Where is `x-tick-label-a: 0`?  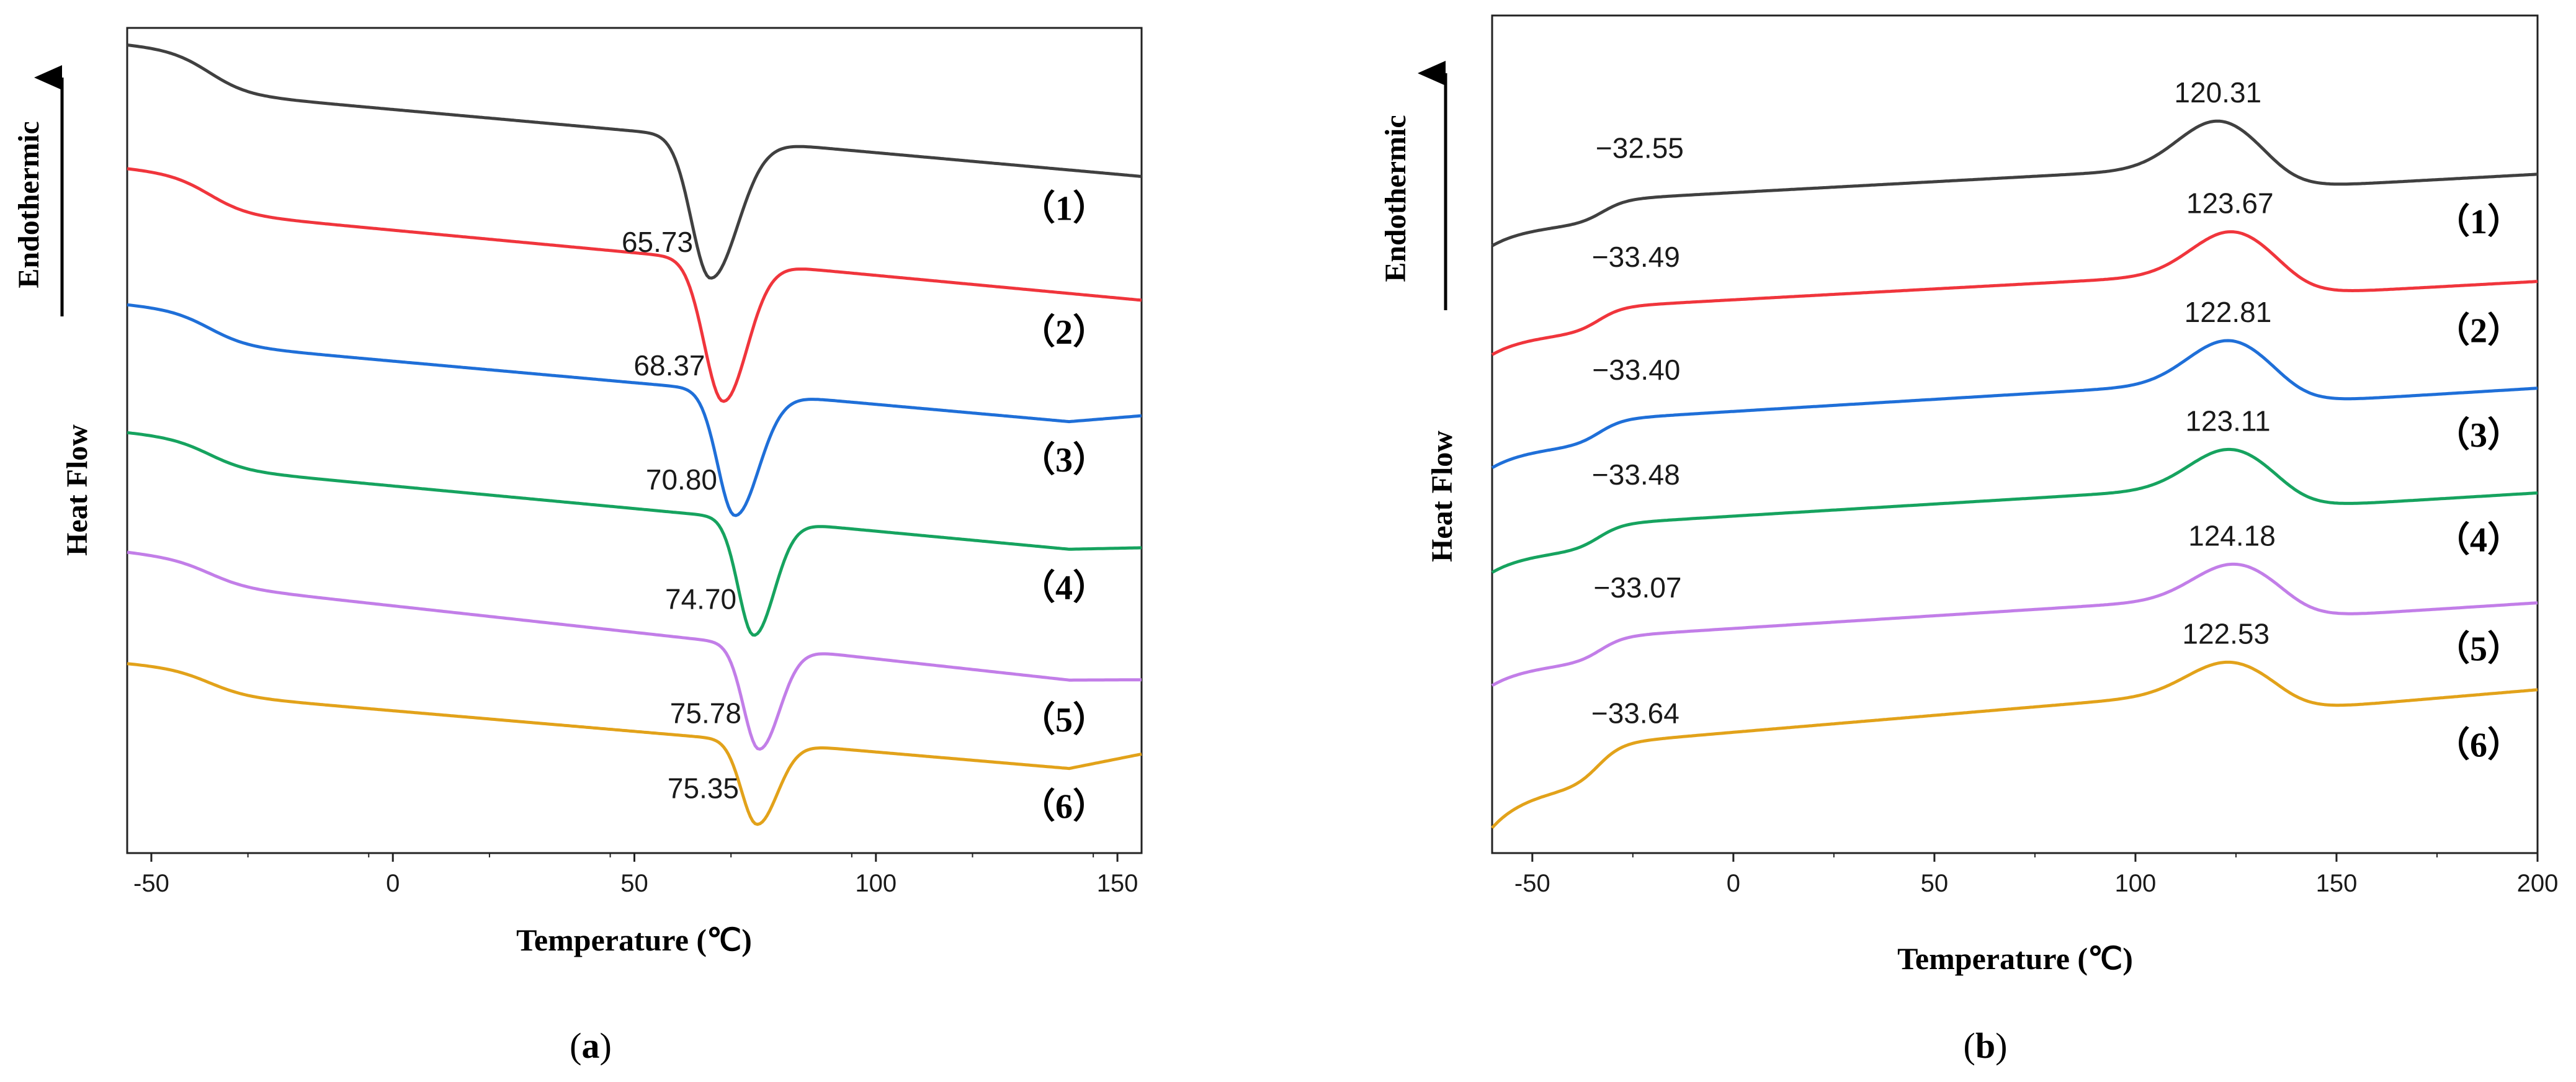
x-tick-label-a: 0 is located at coordinates (393, 883).